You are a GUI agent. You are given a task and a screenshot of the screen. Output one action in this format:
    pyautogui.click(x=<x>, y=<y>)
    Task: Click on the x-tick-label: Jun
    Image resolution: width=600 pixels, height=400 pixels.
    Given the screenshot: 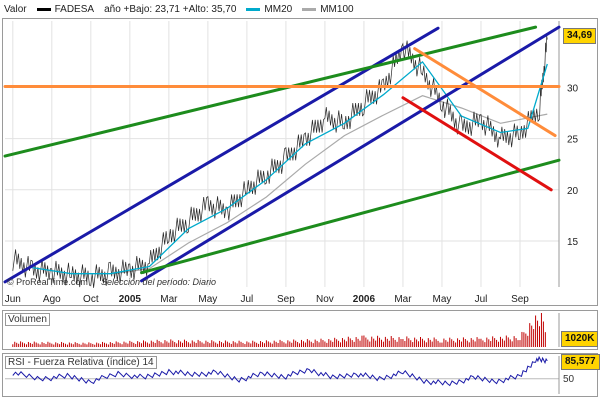 What is the action you would take?
    pyautogui.click(x=13, y=299)
    